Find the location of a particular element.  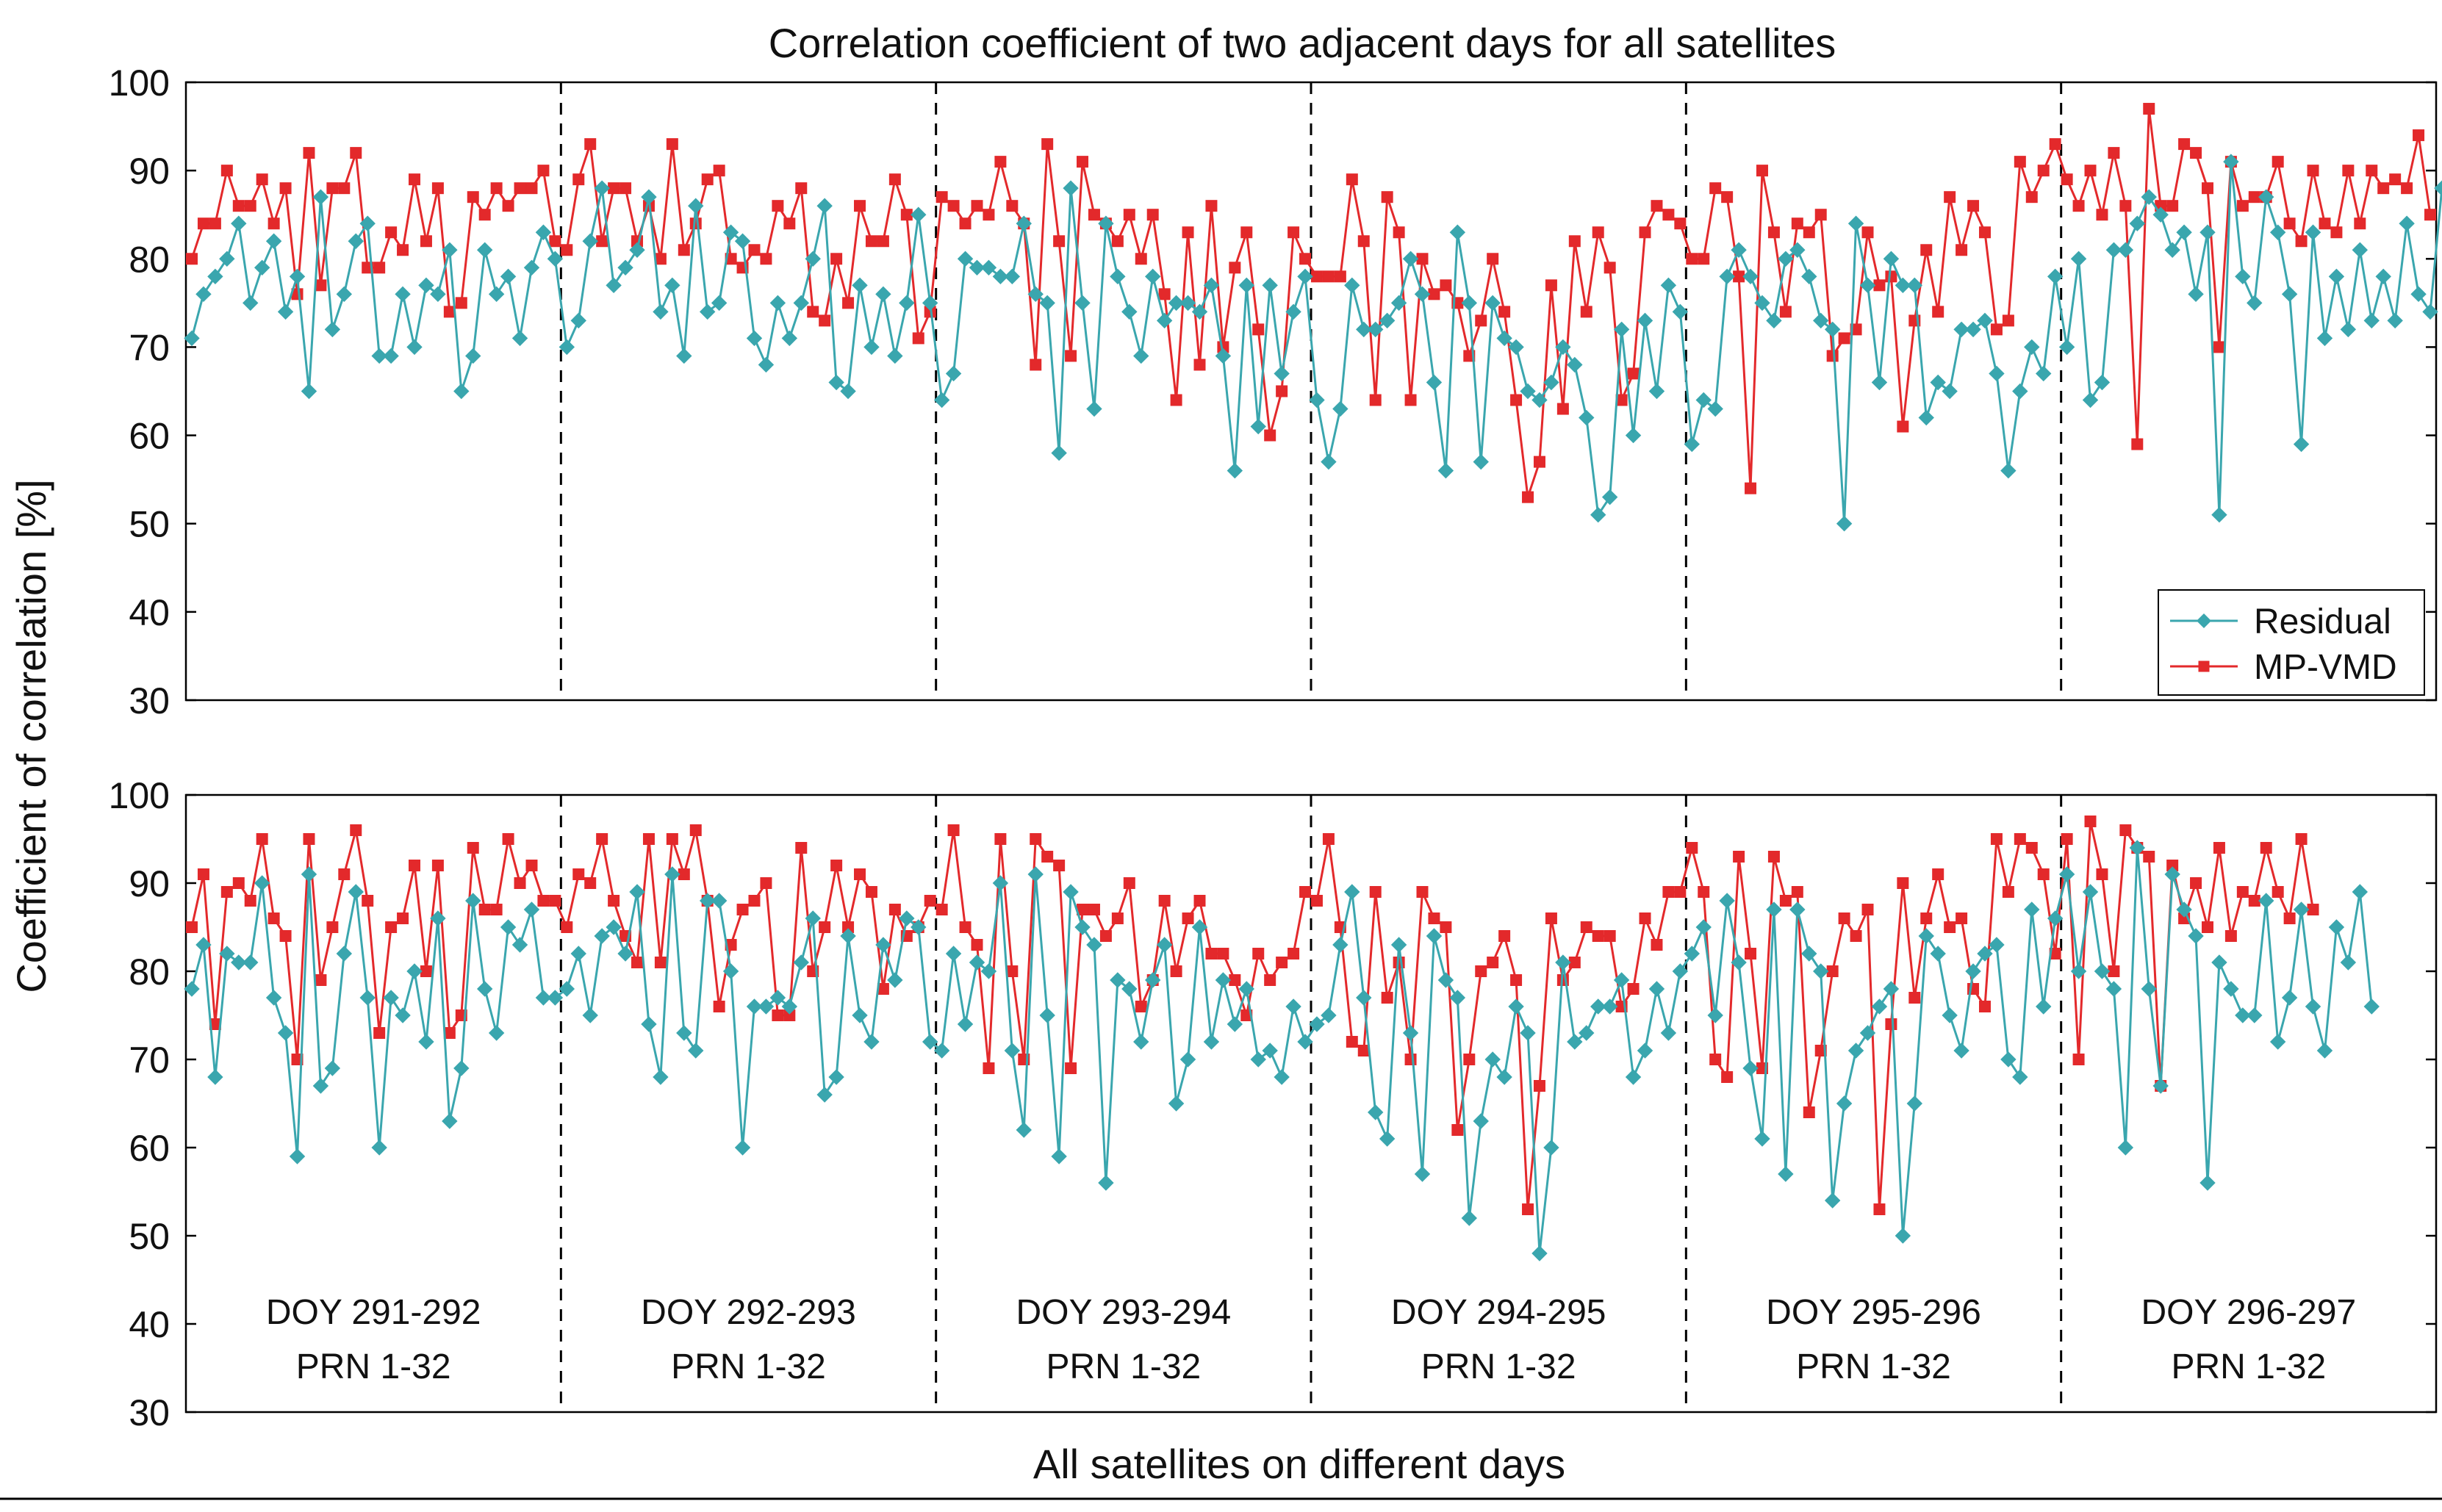

legend-label: Residual is located at coordinates (2322, 621).